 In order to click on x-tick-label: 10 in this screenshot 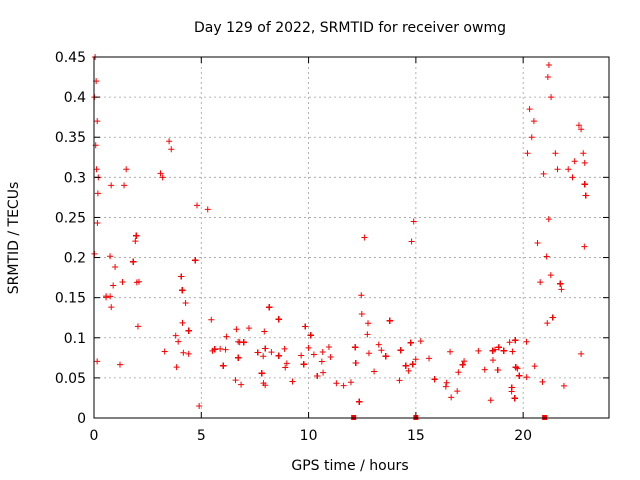, I will do `click(309, 436)`.